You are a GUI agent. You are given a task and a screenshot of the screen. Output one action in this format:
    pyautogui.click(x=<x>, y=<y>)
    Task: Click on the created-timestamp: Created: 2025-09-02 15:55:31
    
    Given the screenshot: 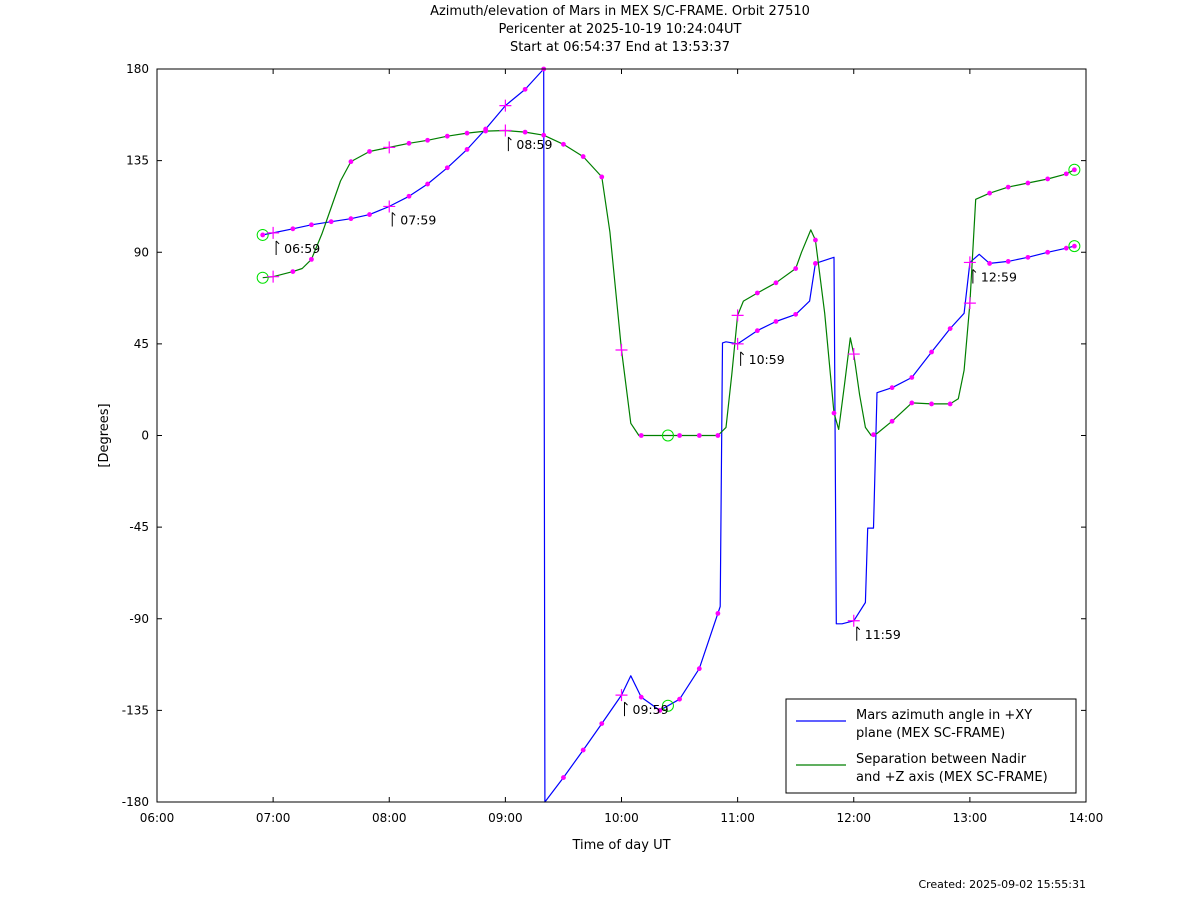 What is the action you would take?
    pyautogui.click(x=1002, y=884)
    